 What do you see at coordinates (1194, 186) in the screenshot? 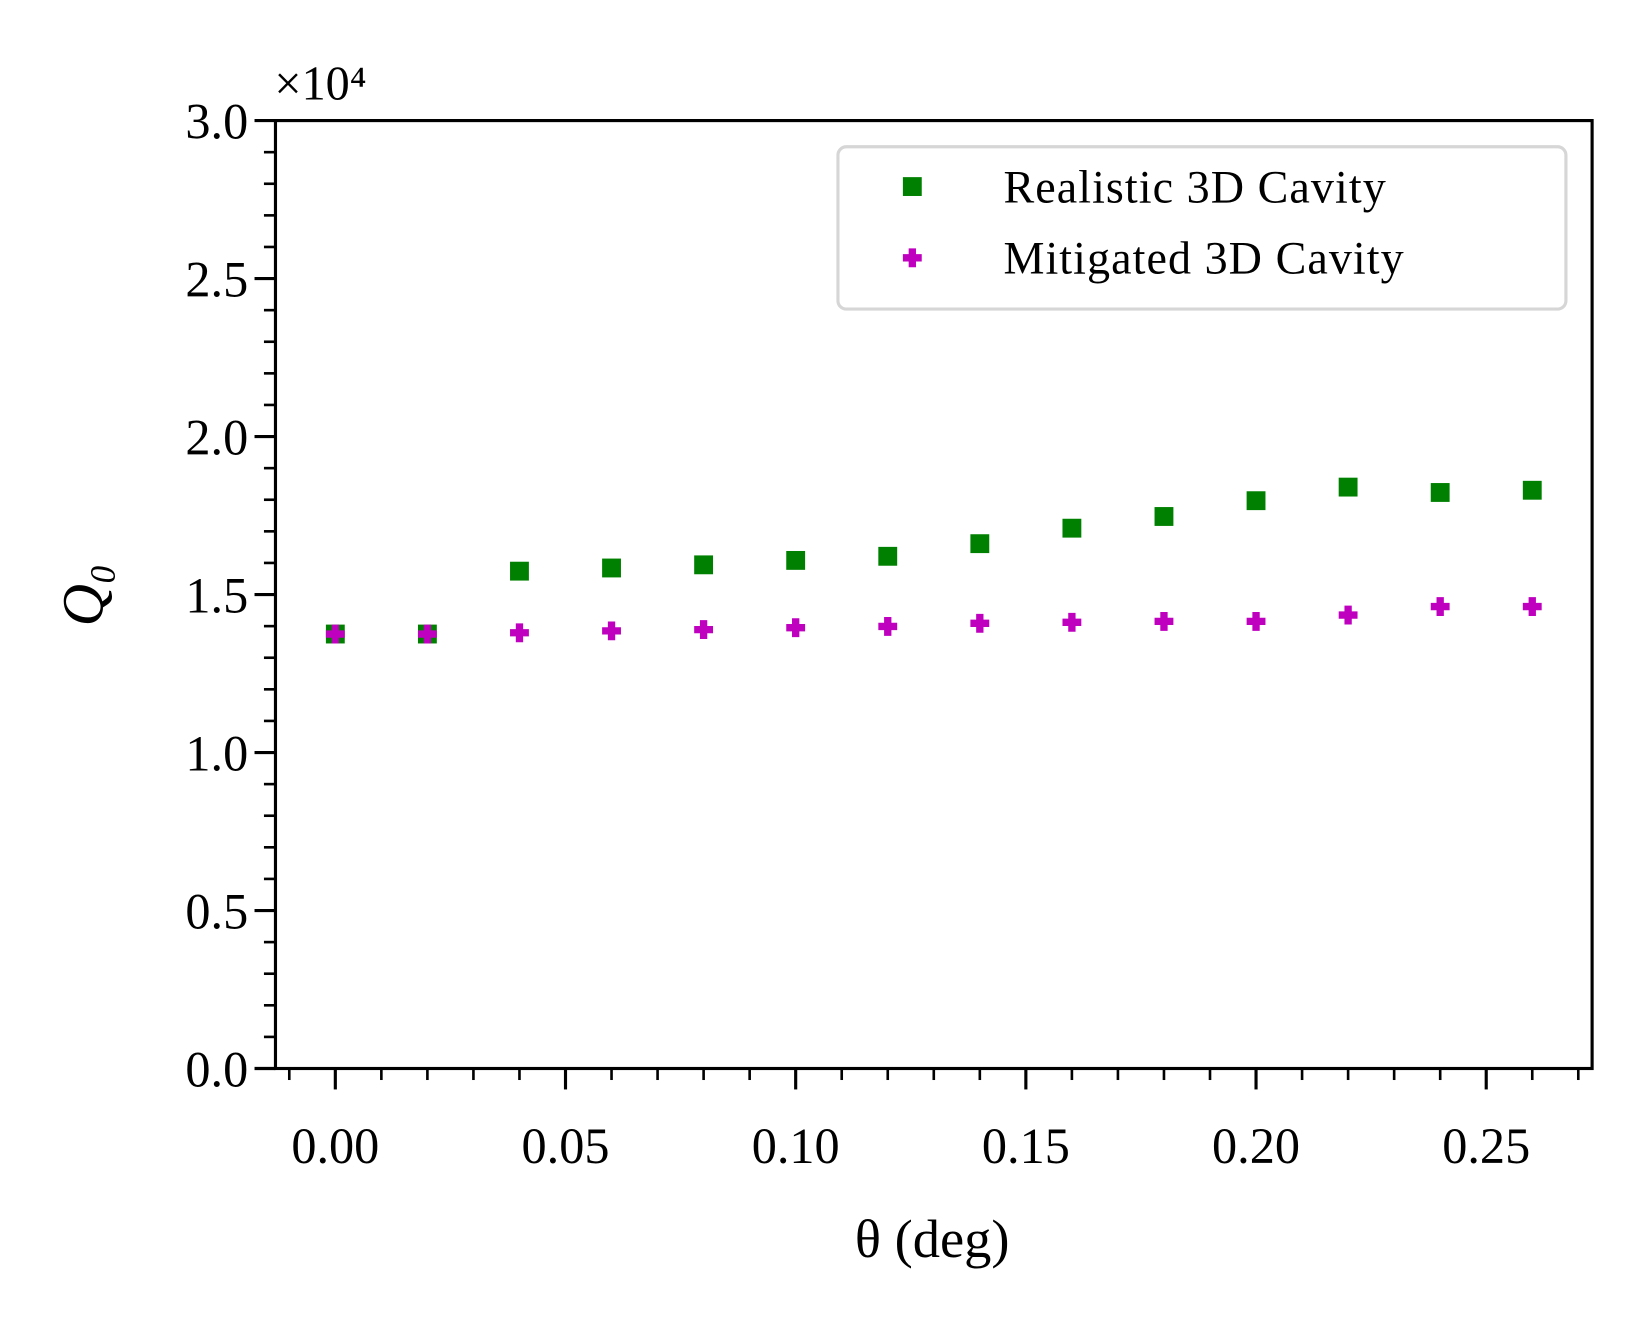
I see `legend-label: Realistic 3D Cavity` at bounding box center [1194, 186].